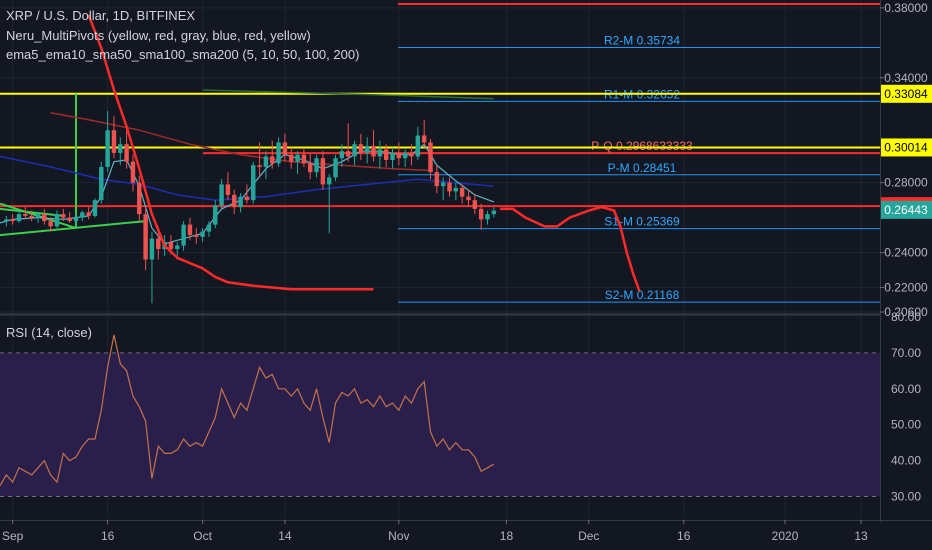 The width and height of the screenshot is (932, 550). I want to click on rsi-title: RSI (14, close), so click(49, 332).